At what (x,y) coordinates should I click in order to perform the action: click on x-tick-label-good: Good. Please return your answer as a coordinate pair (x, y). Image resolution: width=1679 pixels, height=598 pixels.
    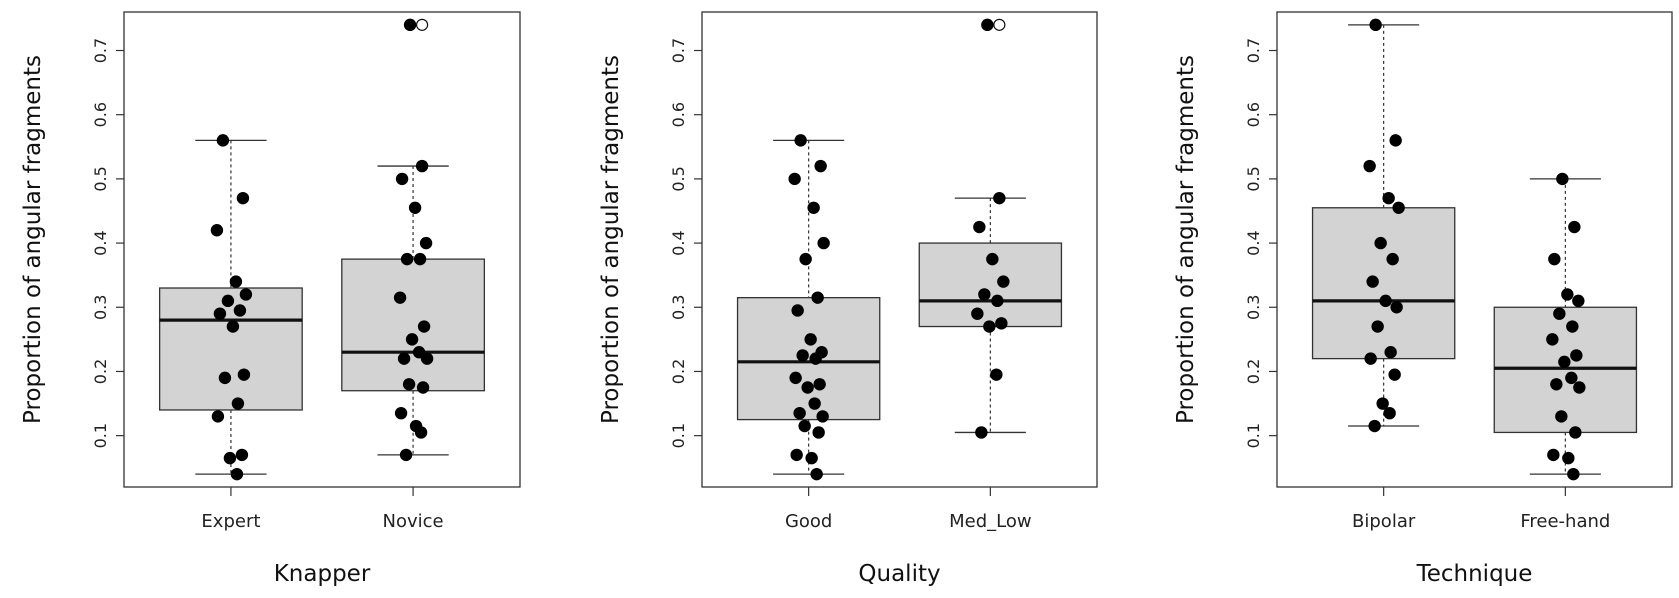
    Looking at the image, I should click on (808, 521).